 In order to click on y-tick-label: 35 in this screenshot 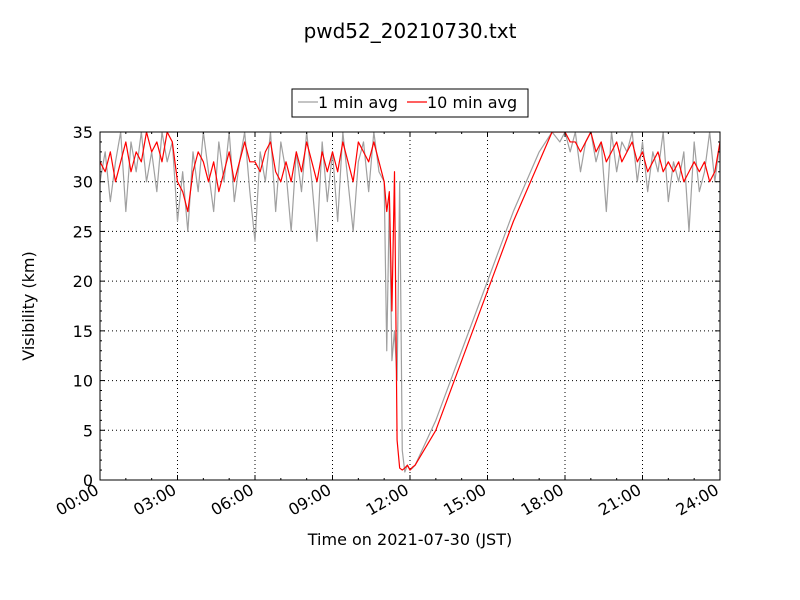, I will do `click(83, 132)`.